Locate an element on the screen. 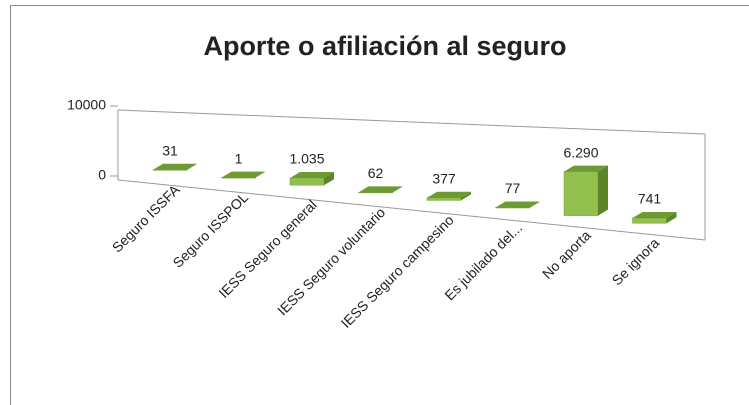  y-tick-label: 10000 is located at coordinates (86, 105).